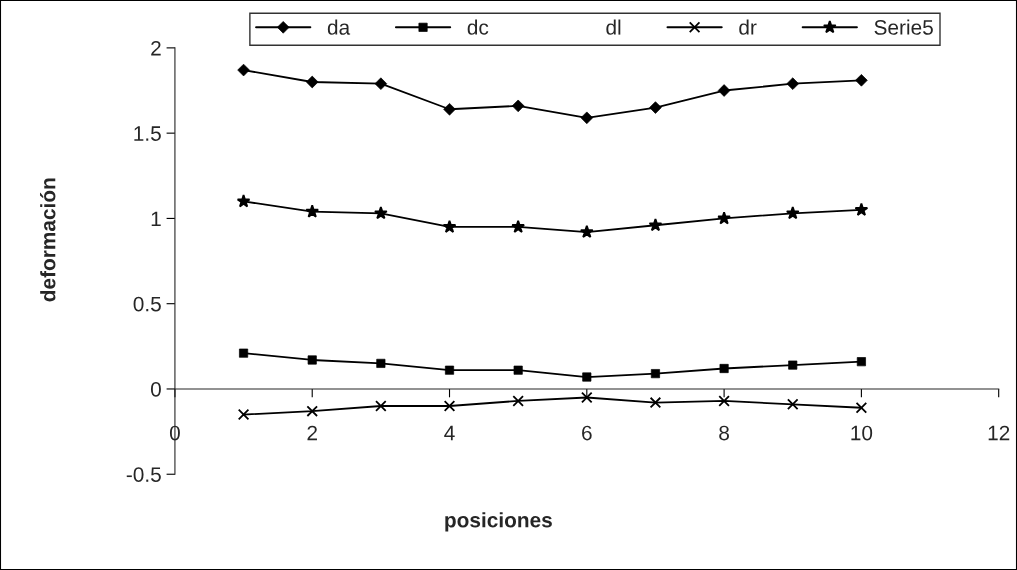 The width and height of the screenshot is (1017, 570). Describe the element at coordinates (748, 27) in the screenshot. I see `legend-label: dr` at that location.